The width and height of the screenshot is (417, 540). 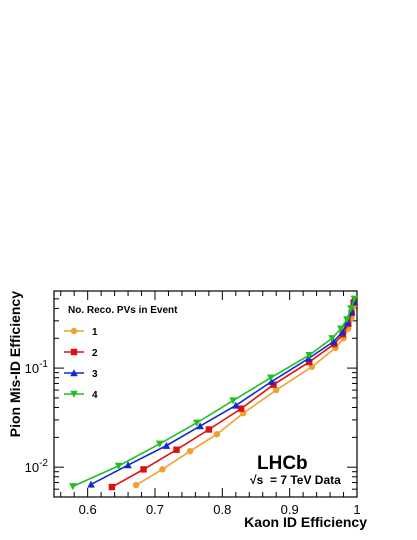 What do you see at coordinates (121, 353) in the screenshot?
I see `legend: No. Reco. PVs in Event 1 2 3 4` at bounding box center [121, 353].